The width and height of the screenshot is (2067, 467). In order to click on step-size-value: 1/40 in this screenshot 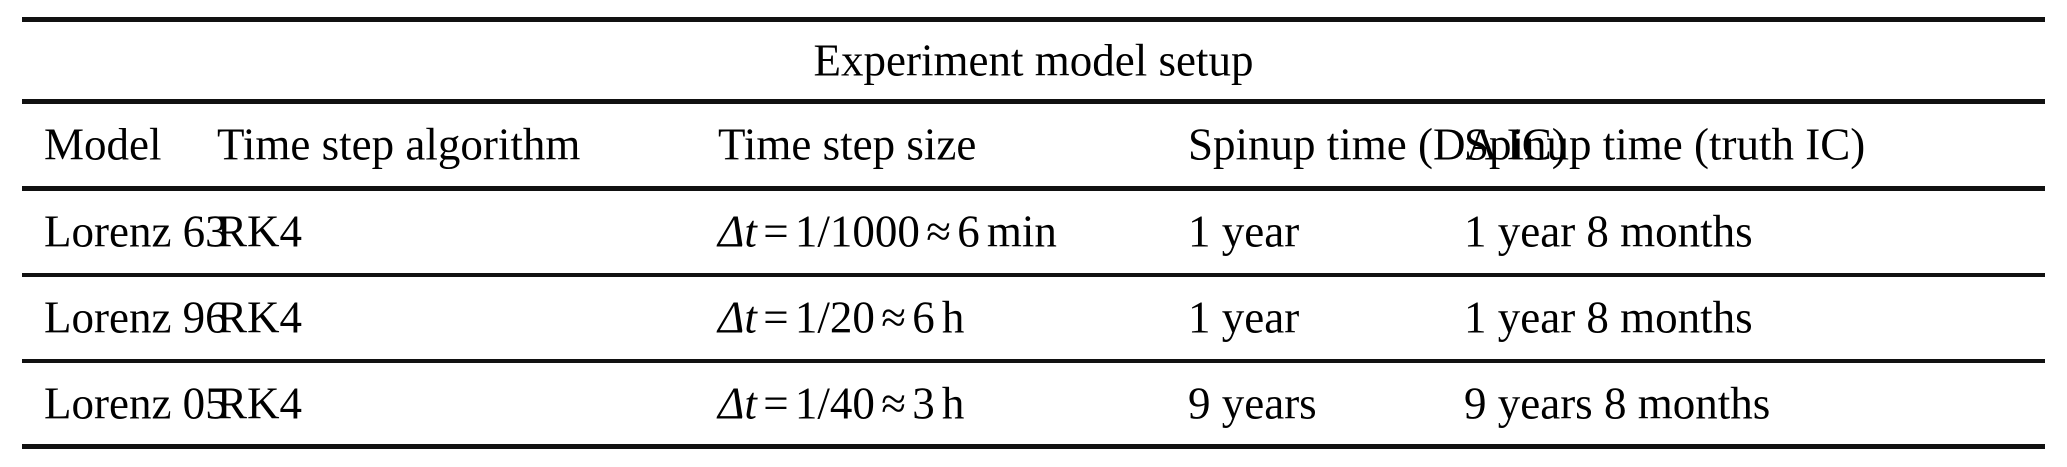, I will do `click(834, 402)`.